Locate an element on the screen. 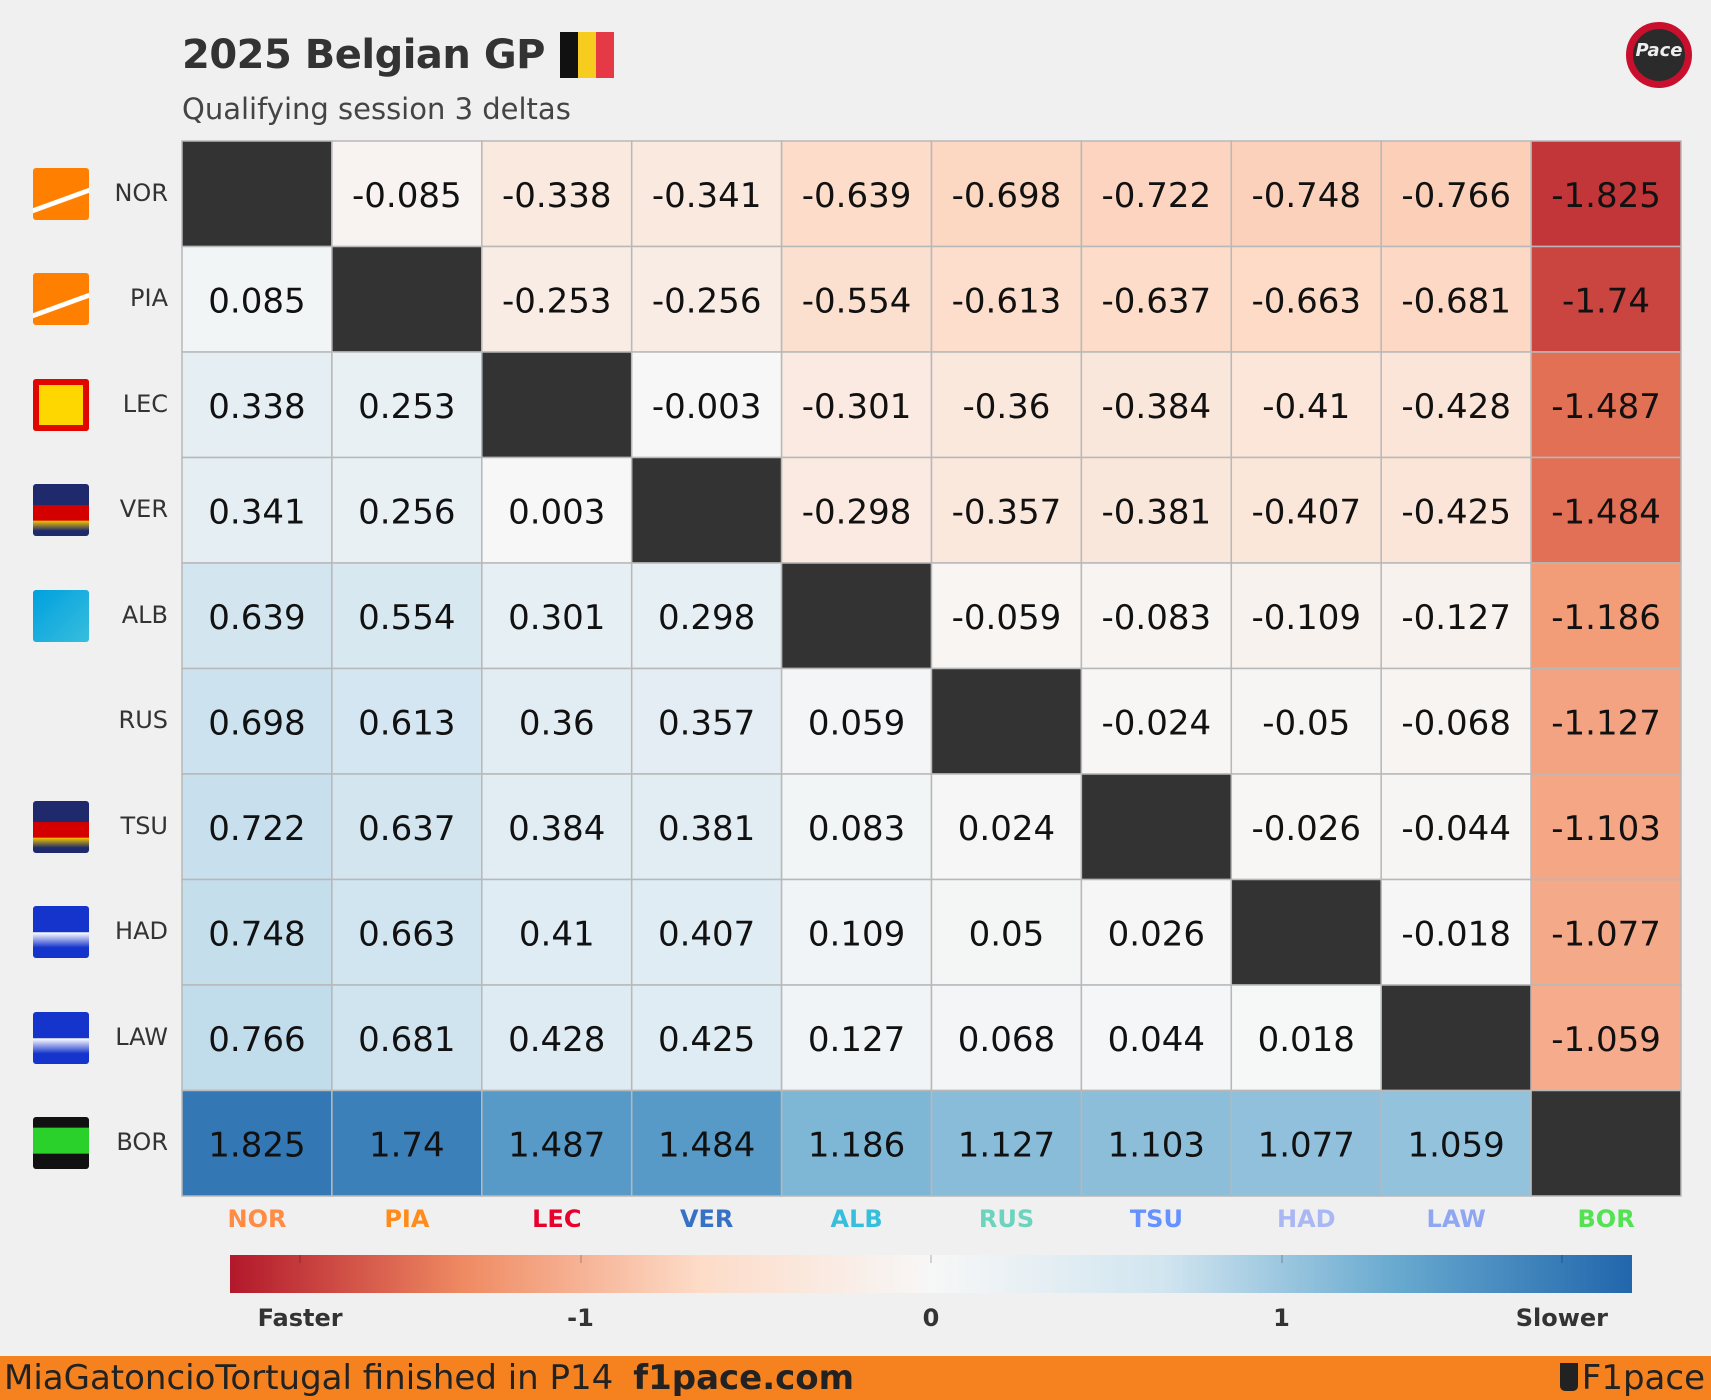 The image size is (1711, 1400). cell-value-label: -1.74 is located at coordinates (1606, 301).